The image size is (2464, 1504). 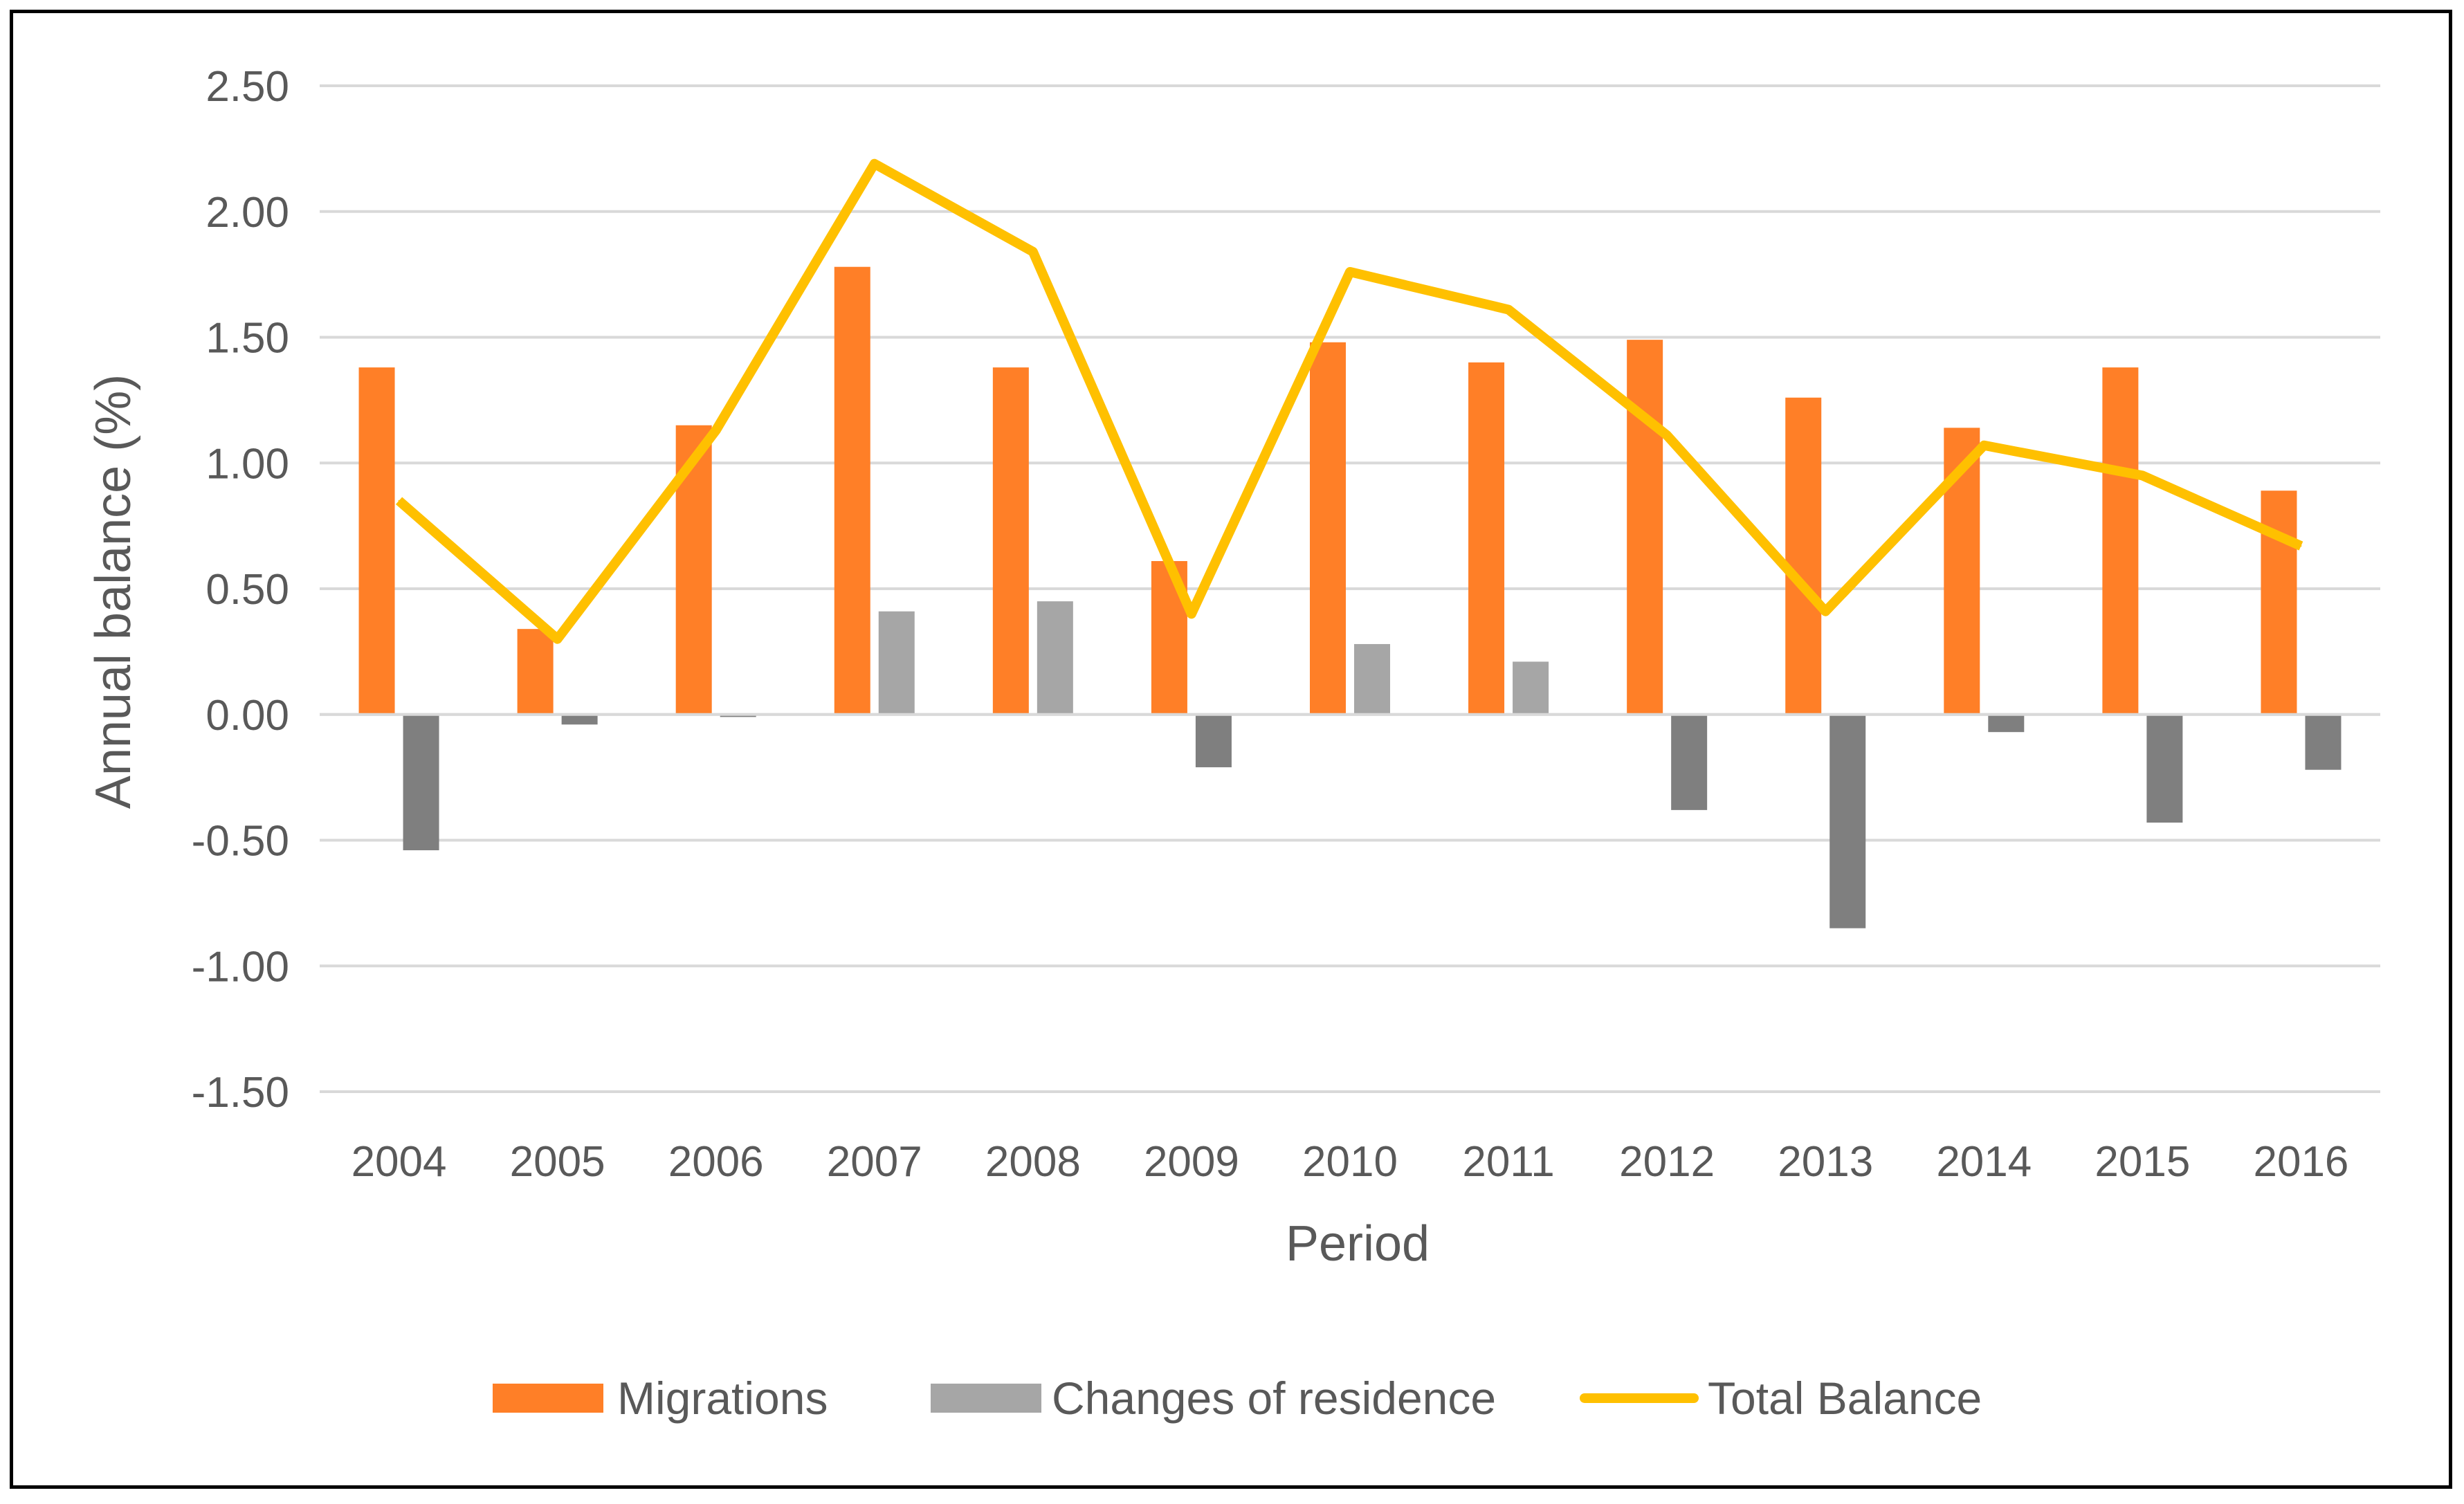 I want to click on y-tick-label: -1.00, so click(x=240, y=967).